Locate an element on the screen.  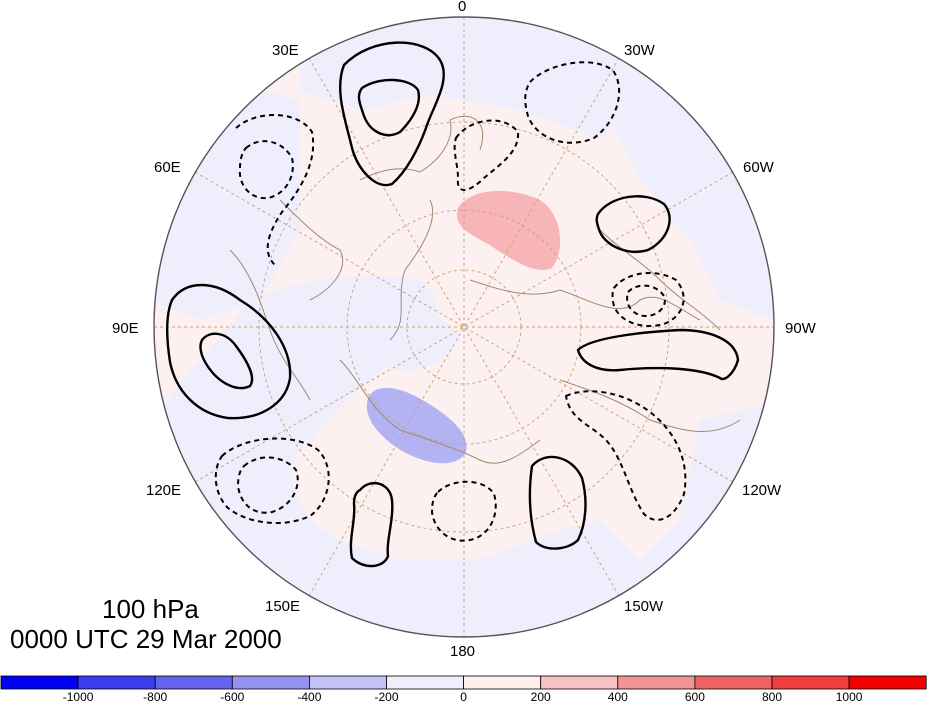
lon-label-180: 180 is located at coordinates (463, 651).